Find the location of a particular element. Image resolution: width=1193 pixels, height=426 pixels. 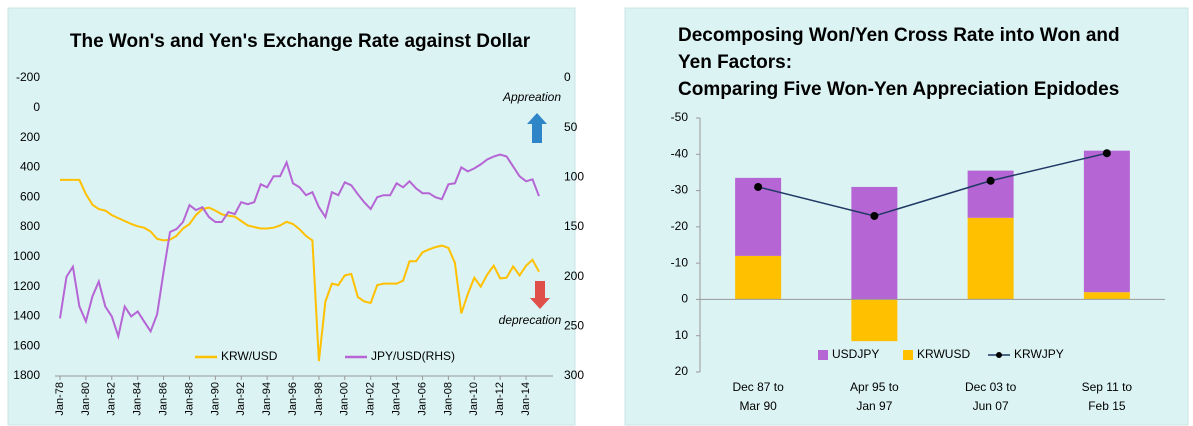

x-tick-label: Jan-86 is located at coordinates (163, 399).